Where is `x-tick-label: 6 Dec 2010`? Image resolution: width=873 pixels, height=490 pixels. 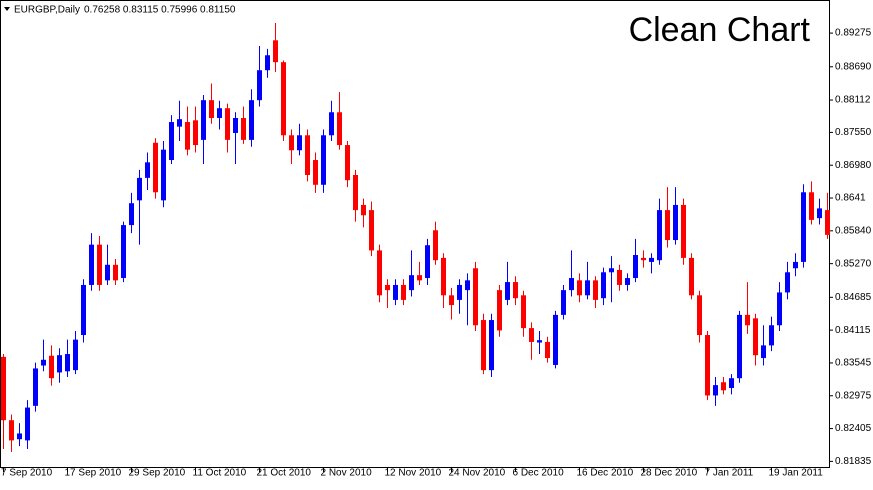 x-tick-label: 6 Dec 2010 is located at coordinates (539, 473).